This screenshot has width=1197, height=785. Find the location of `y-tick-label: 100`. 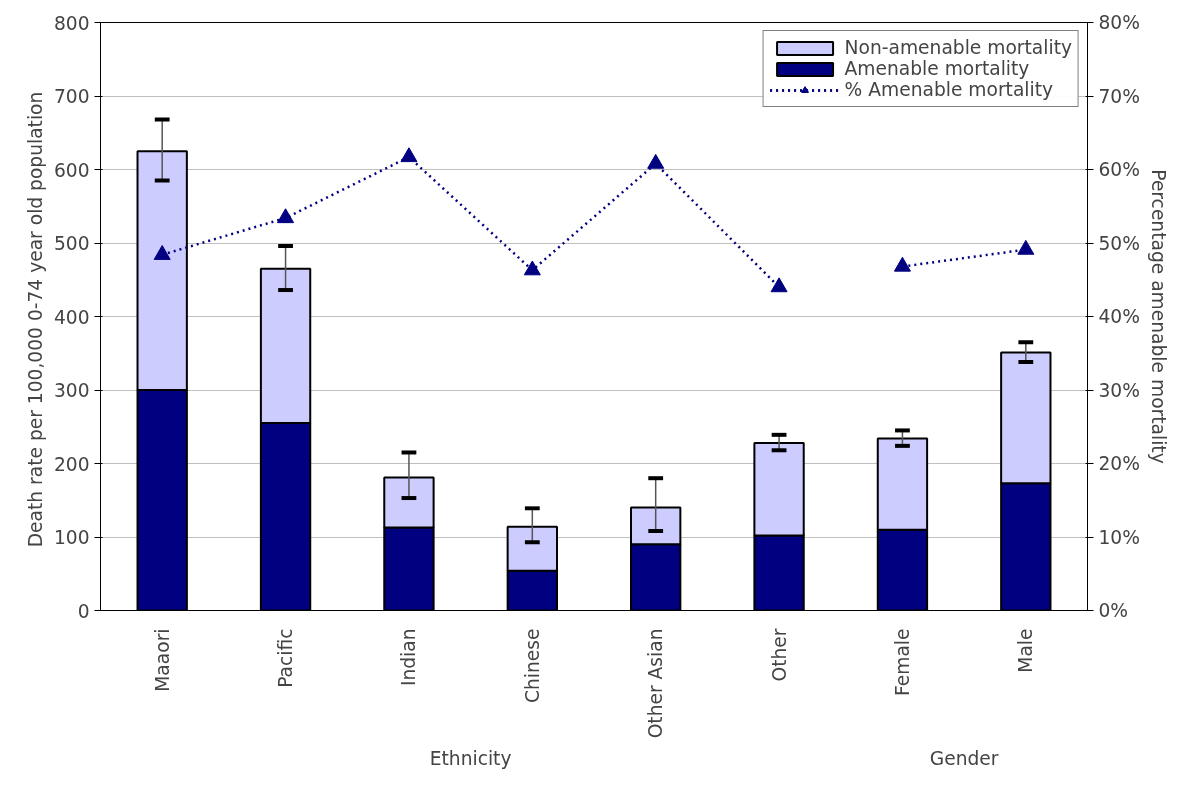

y-tick-label: 100 is located at coordinates (71, 537).